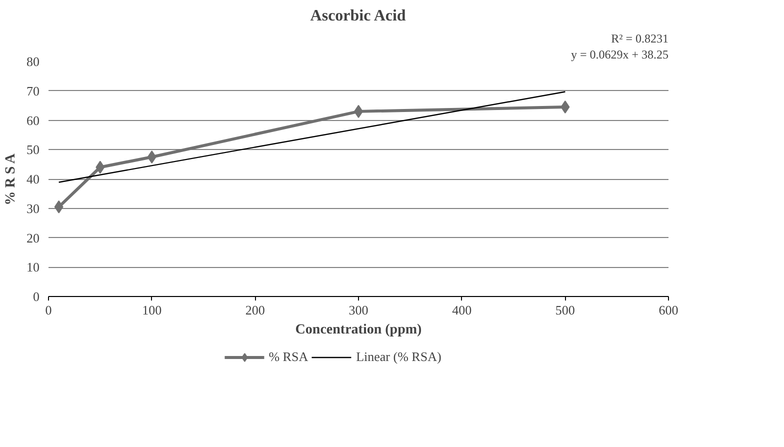 This screenshot has height=447, width=784. I want to click on x-tick-label: 300, so click(358, 310).